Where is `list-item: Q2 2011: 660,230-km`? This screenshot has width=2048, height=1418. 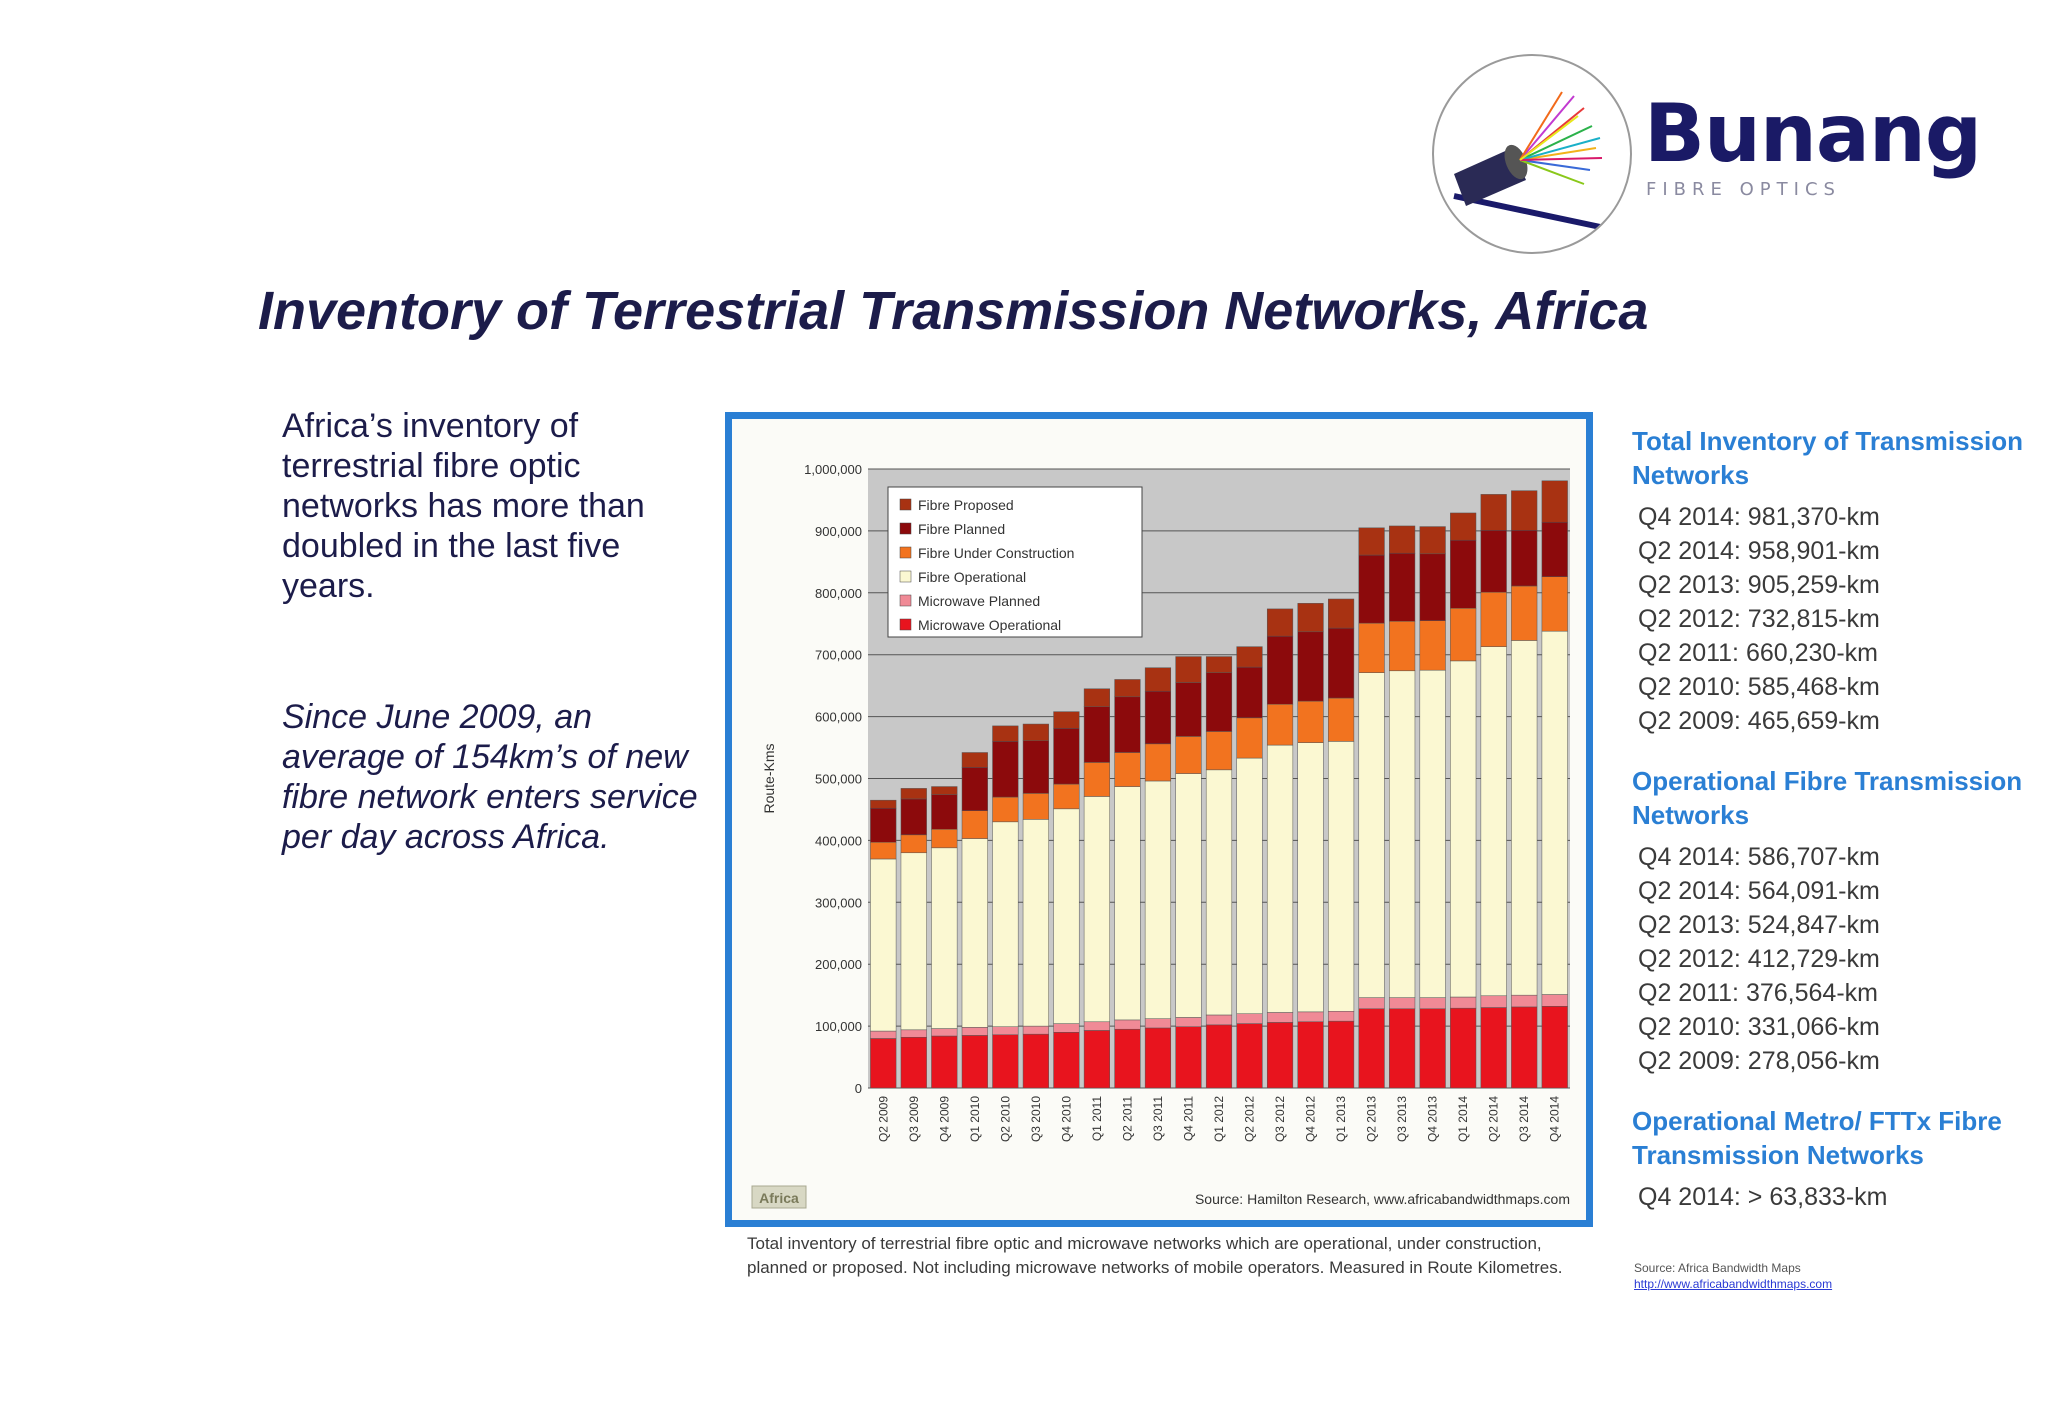 list-item: Q2 2011: 660,230-km is located at coordinates (1758, 653).